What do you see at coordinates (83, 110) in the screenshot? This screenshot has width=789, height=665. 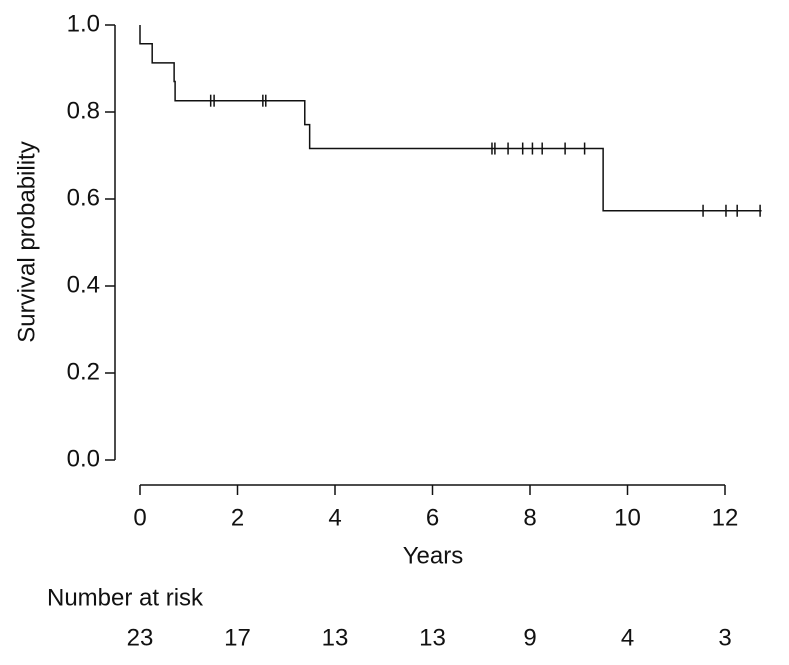 I see `y-tick-label: 0.8` at bounding box center [83, 110].